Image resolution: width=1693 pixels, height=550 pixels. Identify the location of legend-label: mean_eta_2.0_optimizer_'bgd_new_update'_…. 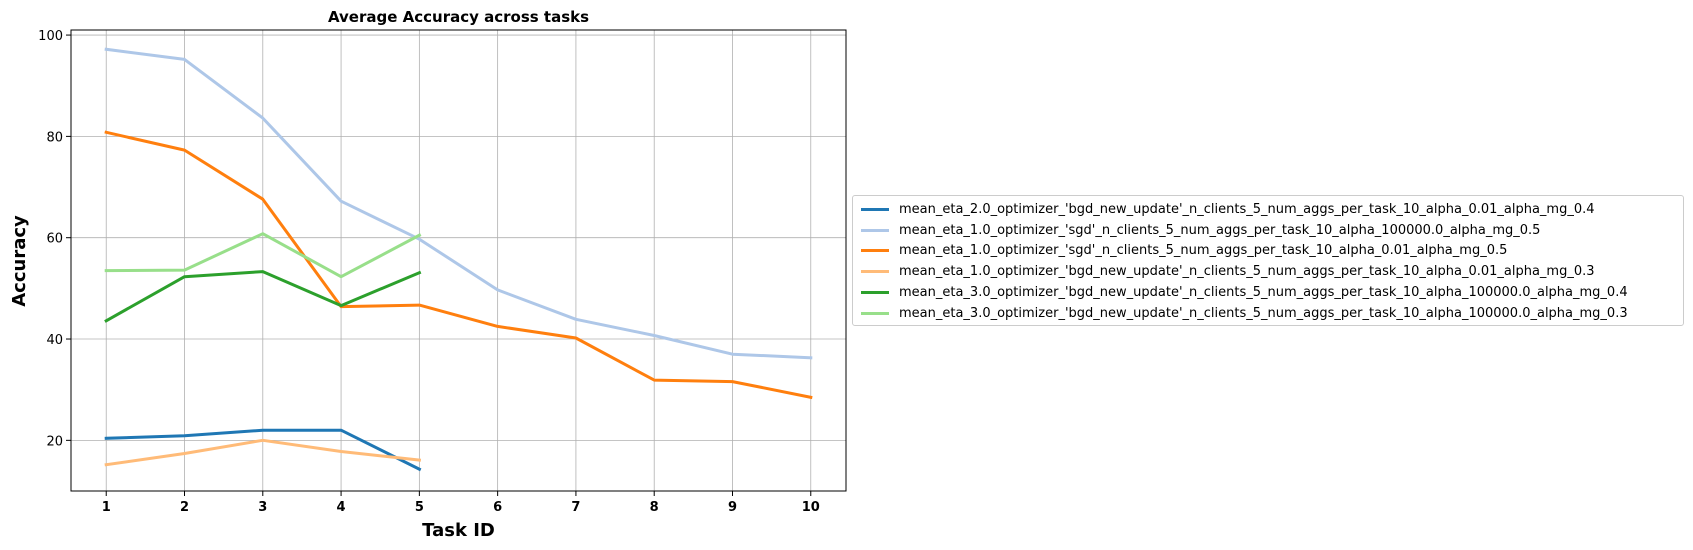
(1247, 209).